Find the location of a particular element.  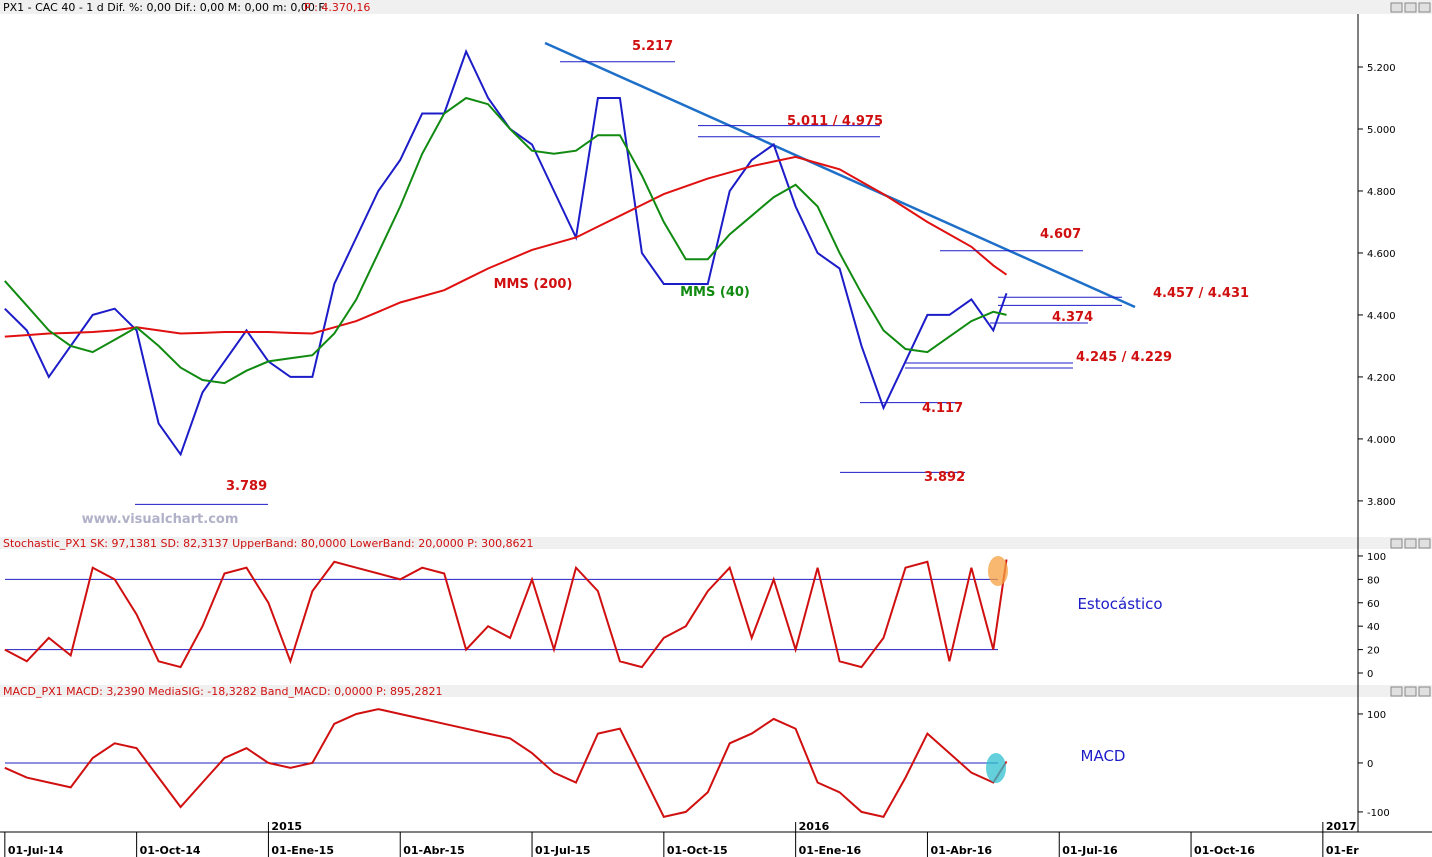

panel-label: MACD is located at coordinates (1103, 756).